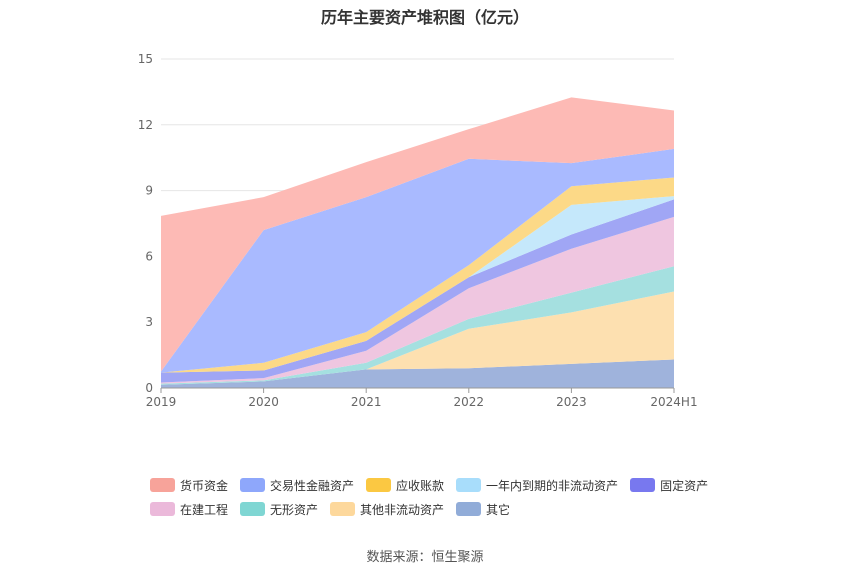 This screenshot has width=850, height=575. What do you see at coordinates (424, 17) in the screenshot?
I see `chart-title: 历年主要资产堆积图（亿元）` at bounding box center [424, 17].